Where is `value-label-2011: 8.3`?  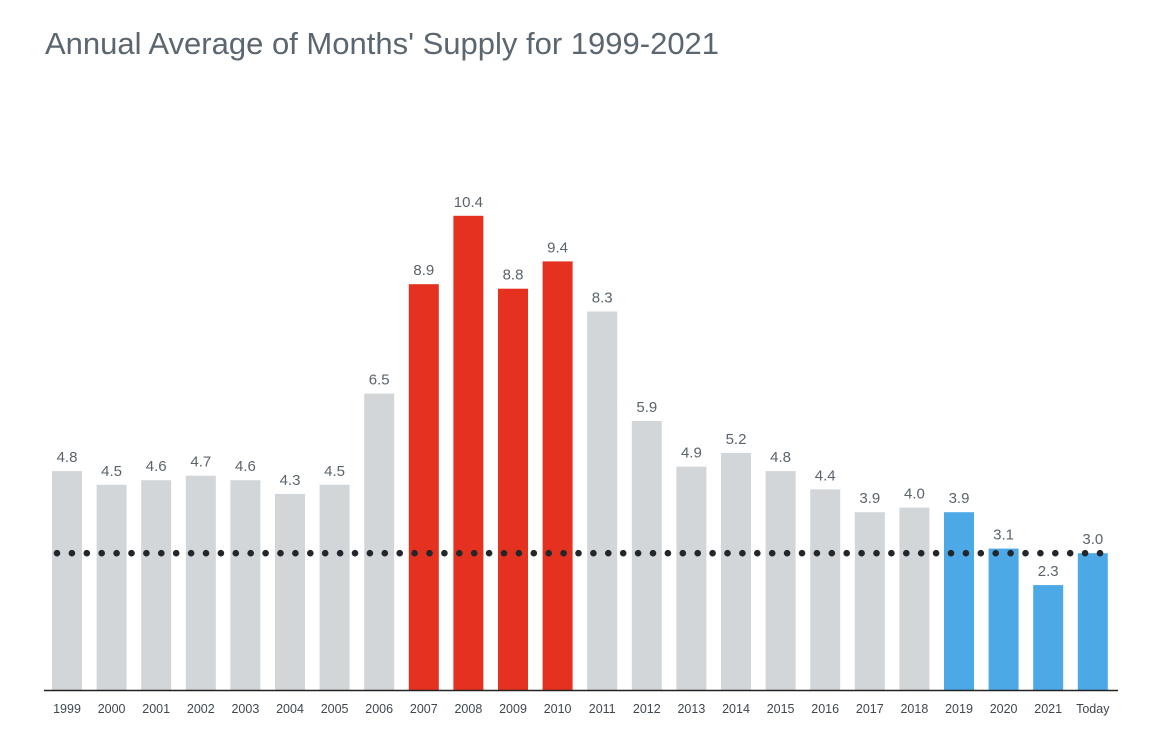
value-label-2011: 8.3 is located at coordinates (602, 298).